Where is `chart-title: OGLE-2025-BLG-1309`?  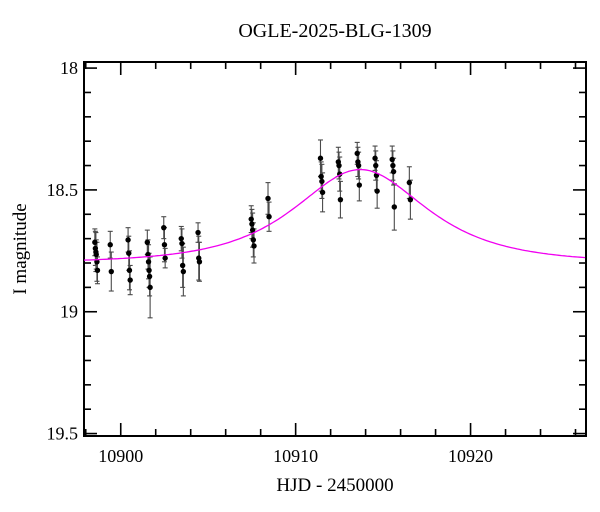 chart-title: OGLE-2025-BLG-1309 is located at coordinates (335, 31).